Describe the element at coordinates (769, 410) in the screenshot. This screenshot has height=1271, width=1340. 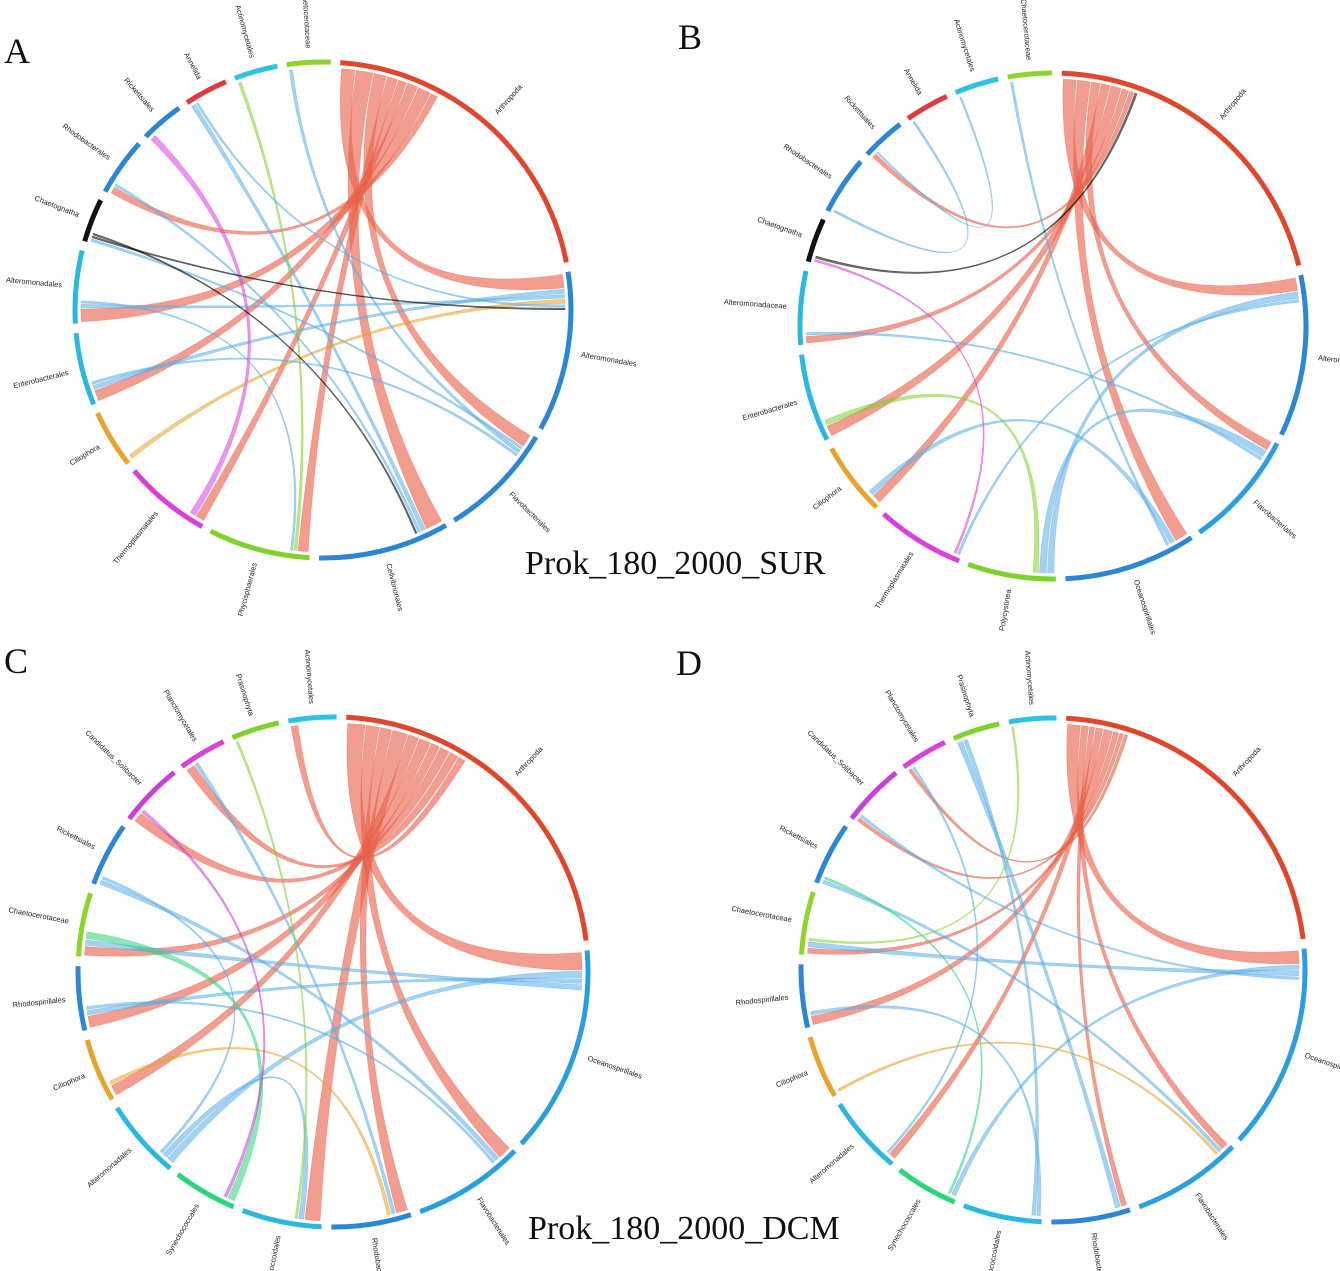
I see `segment-label: Enterobacterales` at that location.